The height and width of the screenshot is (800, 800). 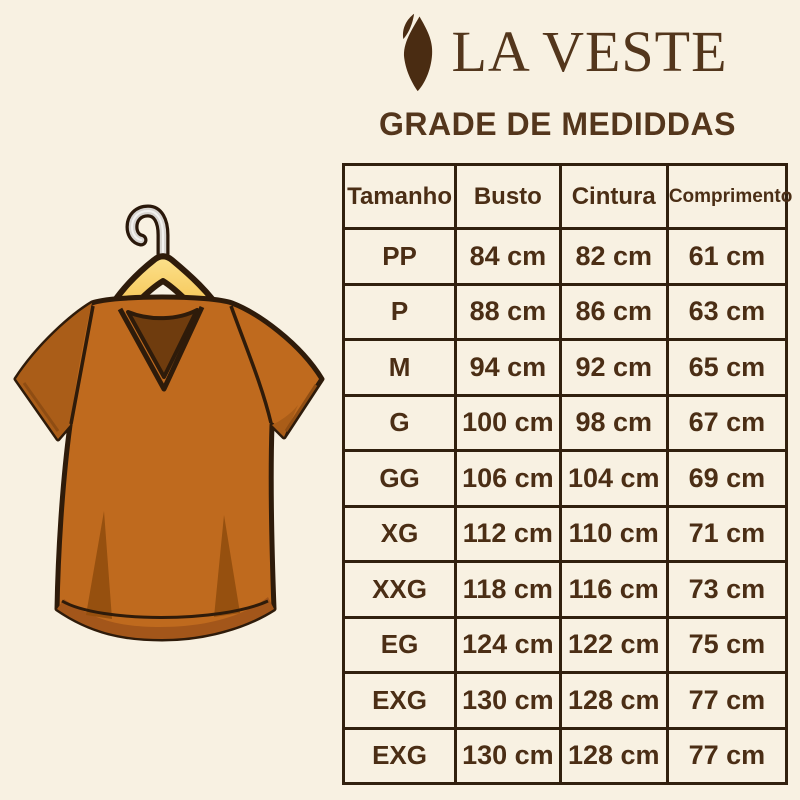 I want to click on cintura-cell: 92 cm, so click(x=613, y=367).